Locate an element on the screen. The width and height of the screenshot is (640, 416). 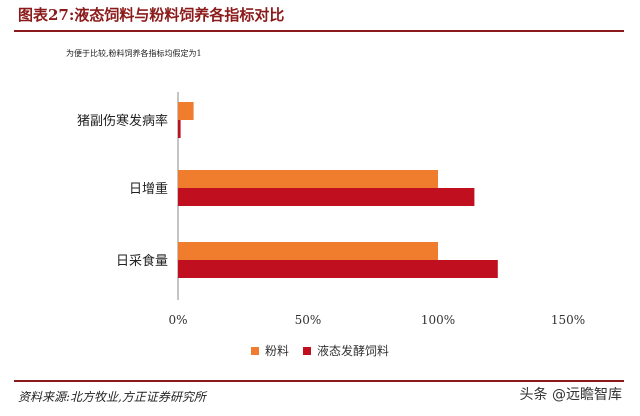
legend-item-powder: 粉料 is located at coordinates (269, 350).